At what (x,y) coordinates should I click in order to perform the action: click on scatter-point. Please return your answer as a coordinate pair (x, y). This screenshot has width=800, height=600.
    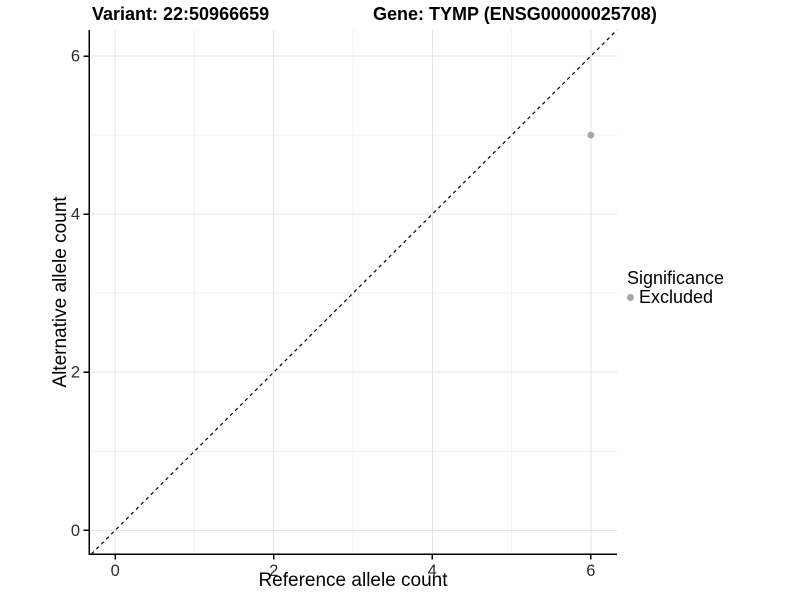
    Looking at the image, I should click on (591, 135).